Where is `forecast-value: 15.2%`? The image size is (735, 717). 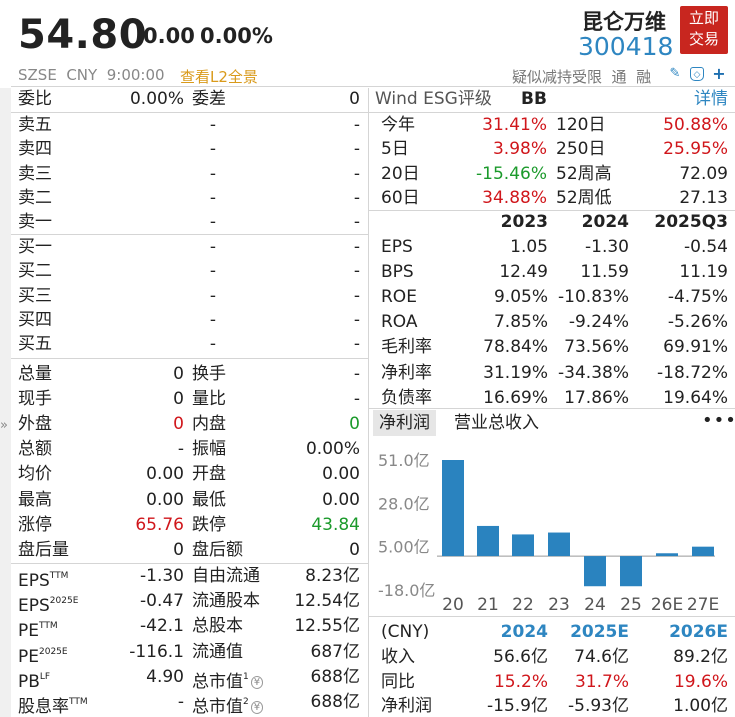
forecast-value: 15.2% is located at coordinates (520, 681).